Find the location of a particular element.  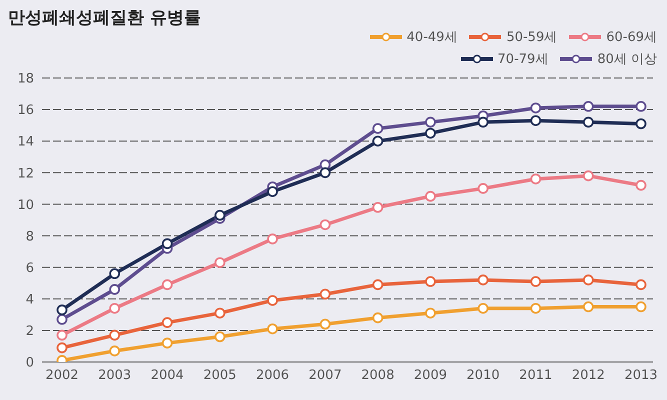

x-tick-label: 2011 is located at coordinates (535, 376).